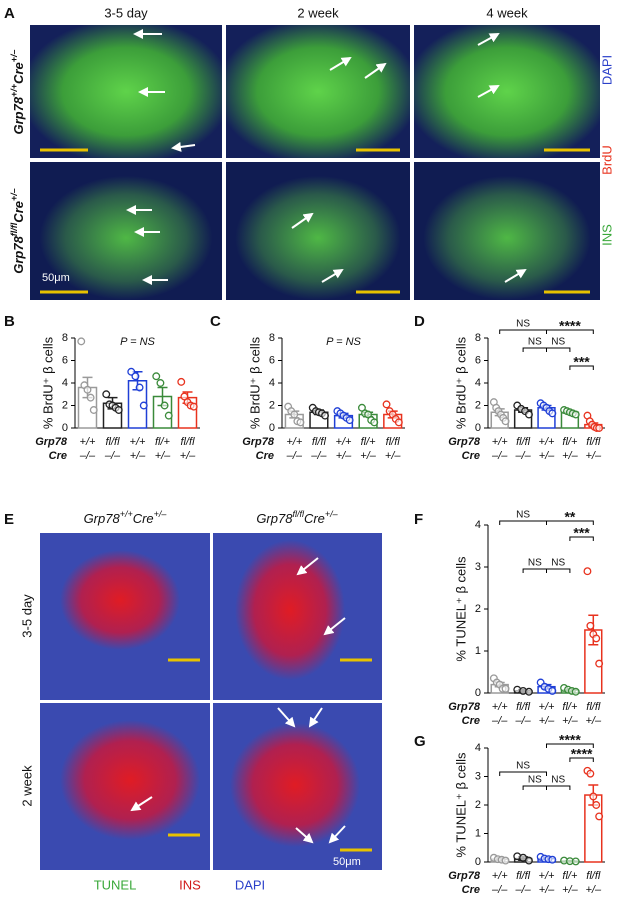  I want to click on y-axis-label: % BrdU⁺ β cells, so click(254, 382).